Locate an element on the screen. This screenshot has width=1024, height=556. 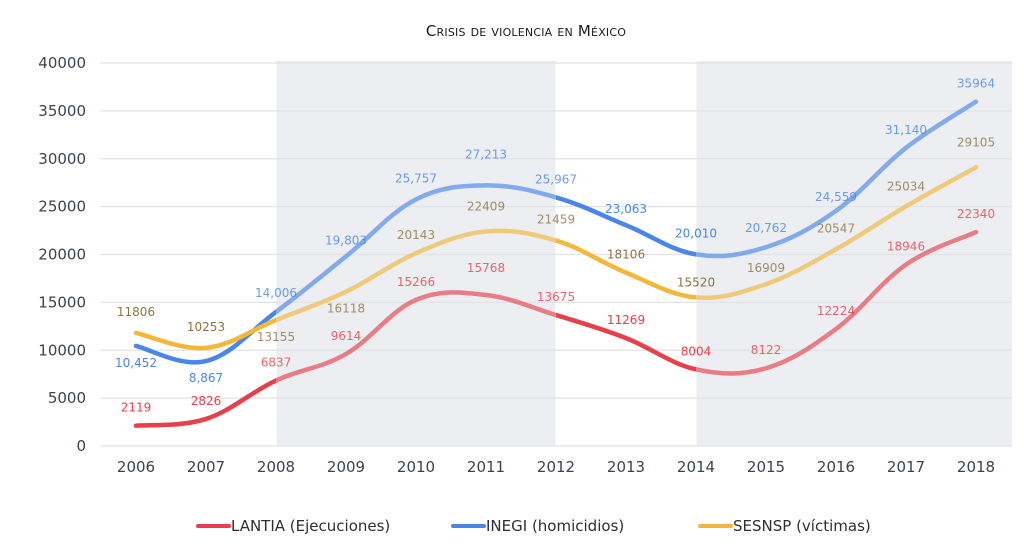
data-label: 15520 is located at coordinates (696, 282).